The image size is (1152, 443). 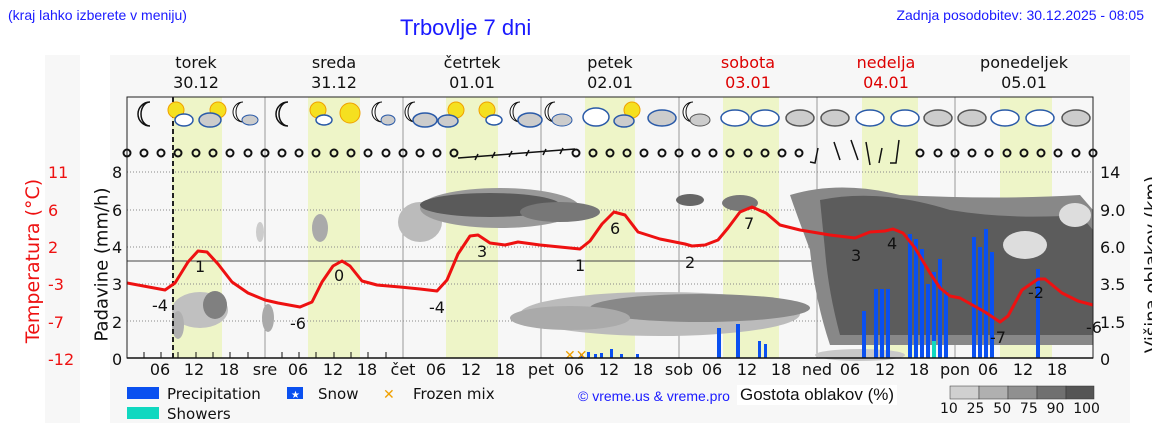 I want to click on sun-icon, so click(x=350, y=113).